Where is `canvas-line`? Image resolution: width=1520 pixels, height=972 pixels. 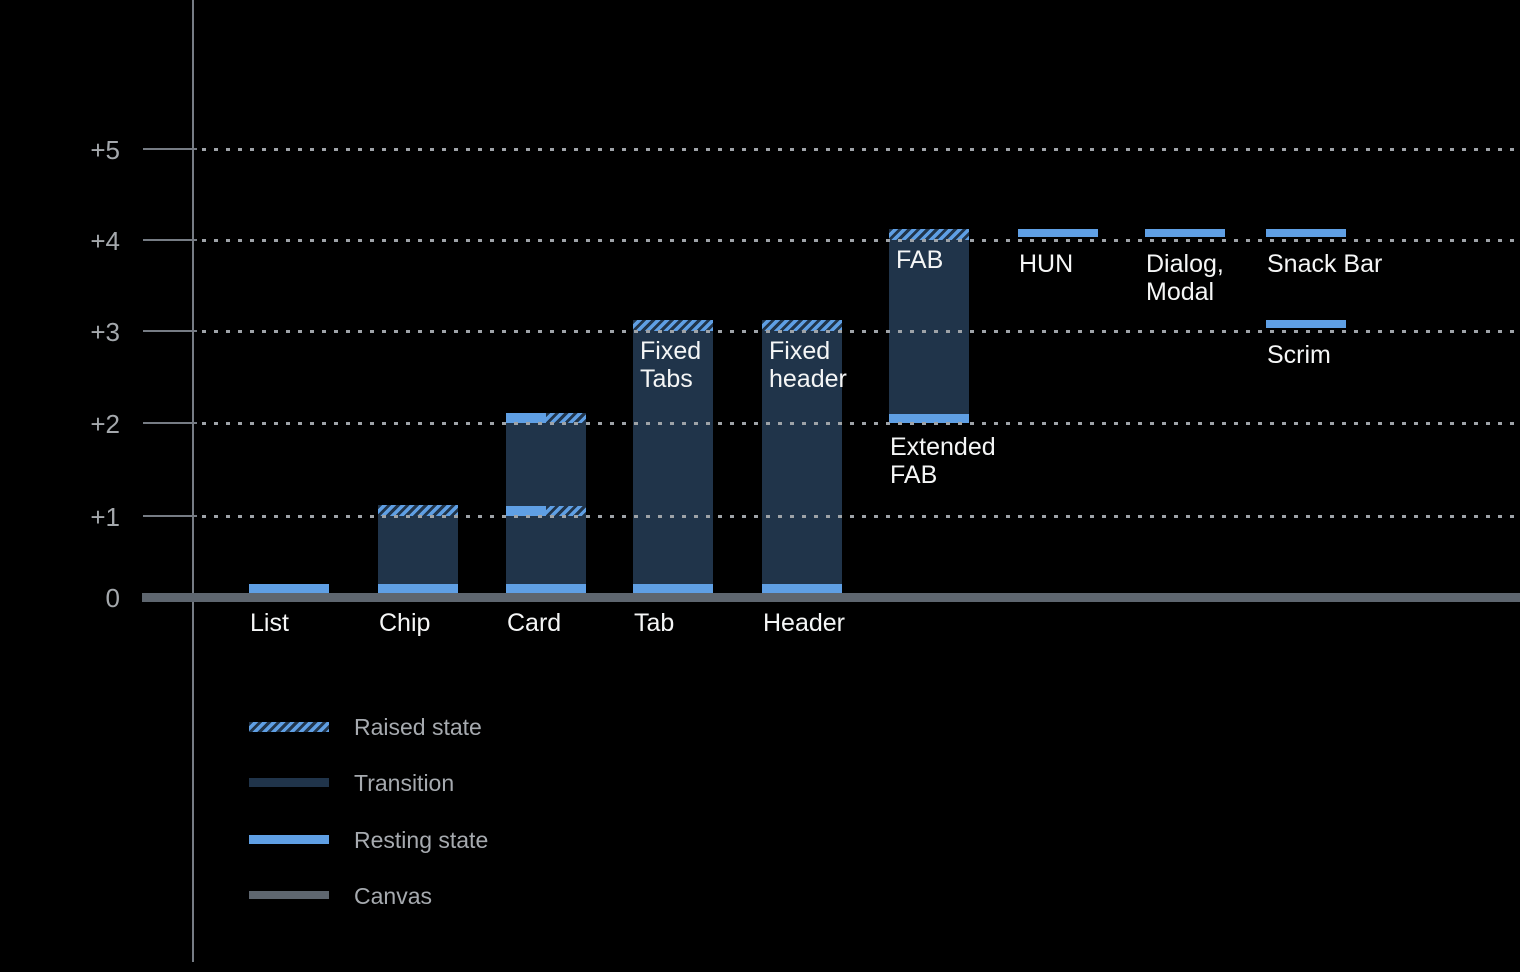 canvas-line is located at coordinates (831, 597).